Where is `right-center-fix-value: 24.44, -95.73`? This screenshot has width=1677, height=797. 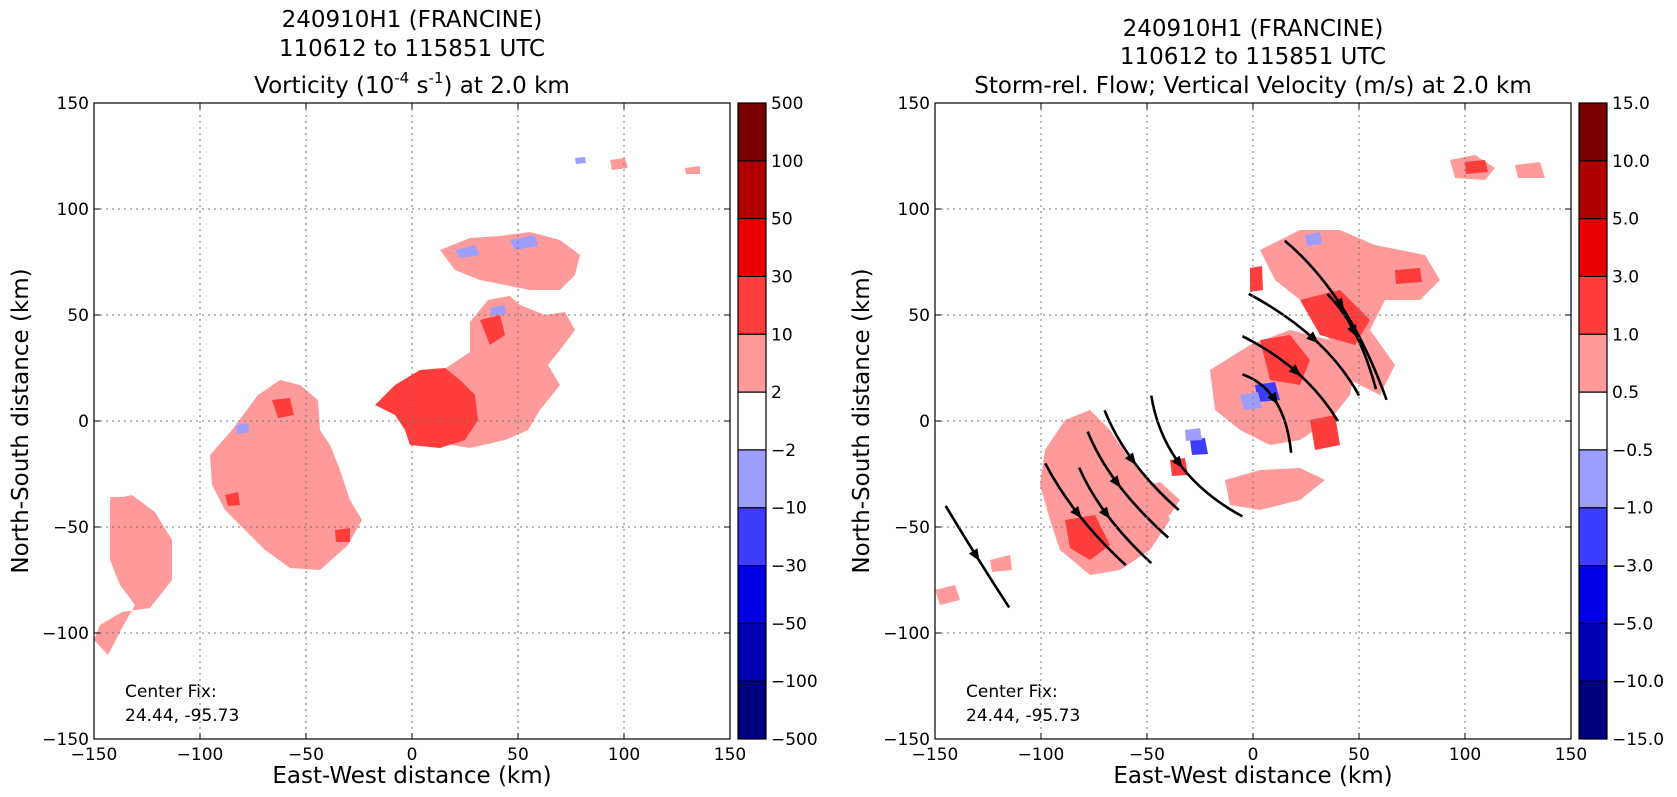 right-center-fix-value: 24.44, -95.73 is located at coordinates (1023, 716).